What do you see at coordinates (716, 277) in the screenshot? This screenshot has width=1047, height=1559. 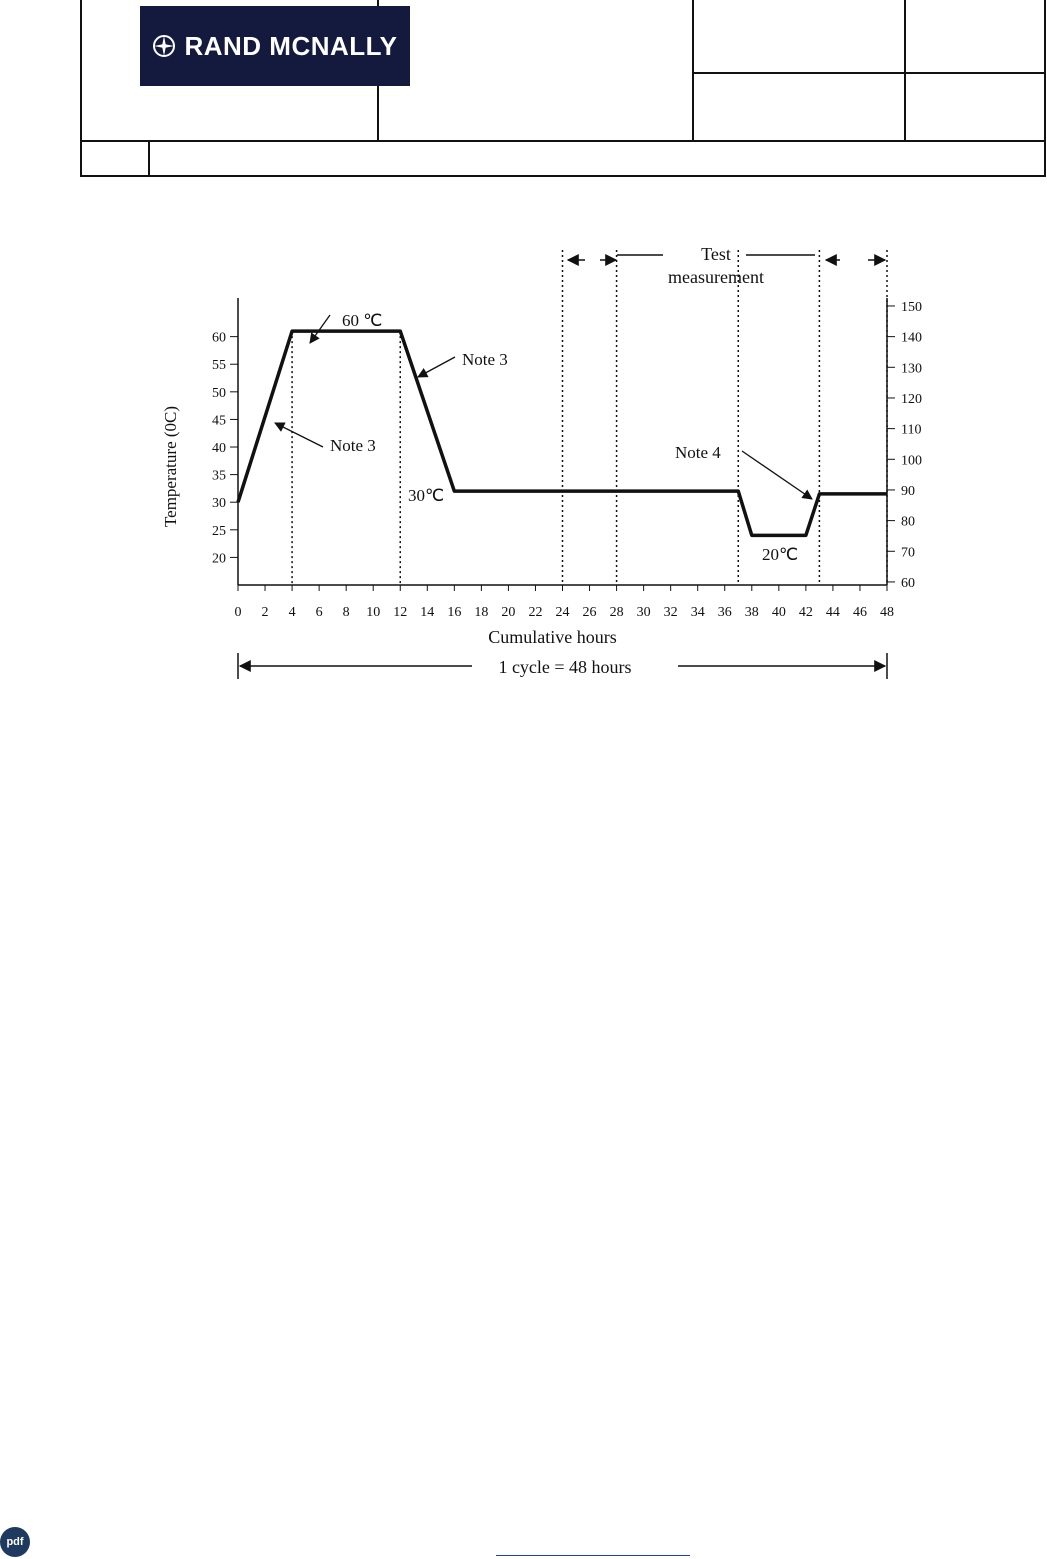 I see `annotation-measurement: measurement` at bounding box center [716, 277].